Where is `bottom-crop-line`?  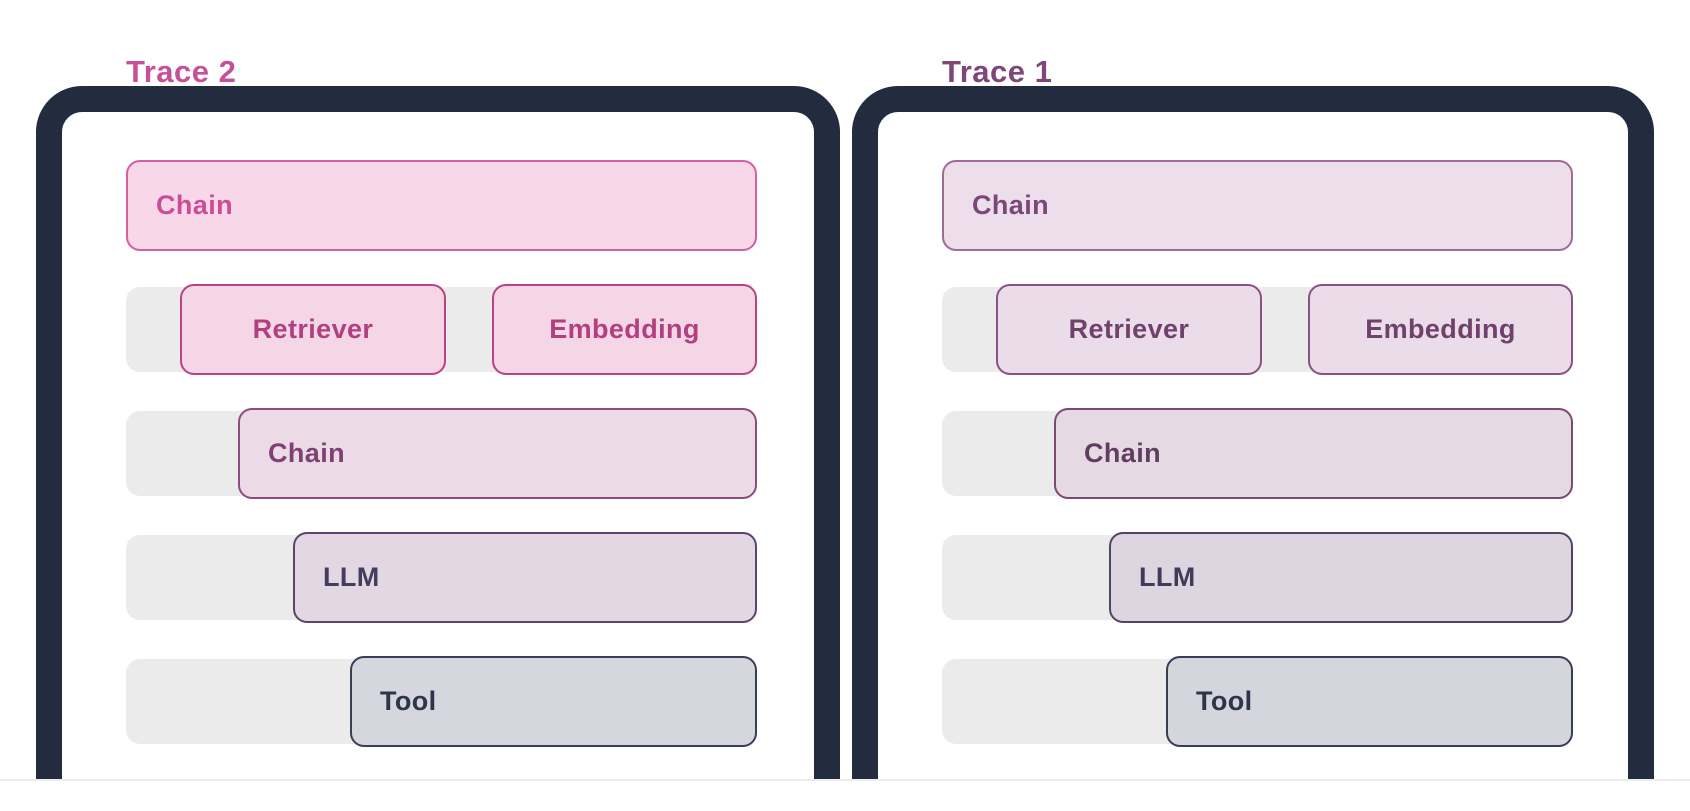 bottom-crop-line is located at coordinates (845, 780).